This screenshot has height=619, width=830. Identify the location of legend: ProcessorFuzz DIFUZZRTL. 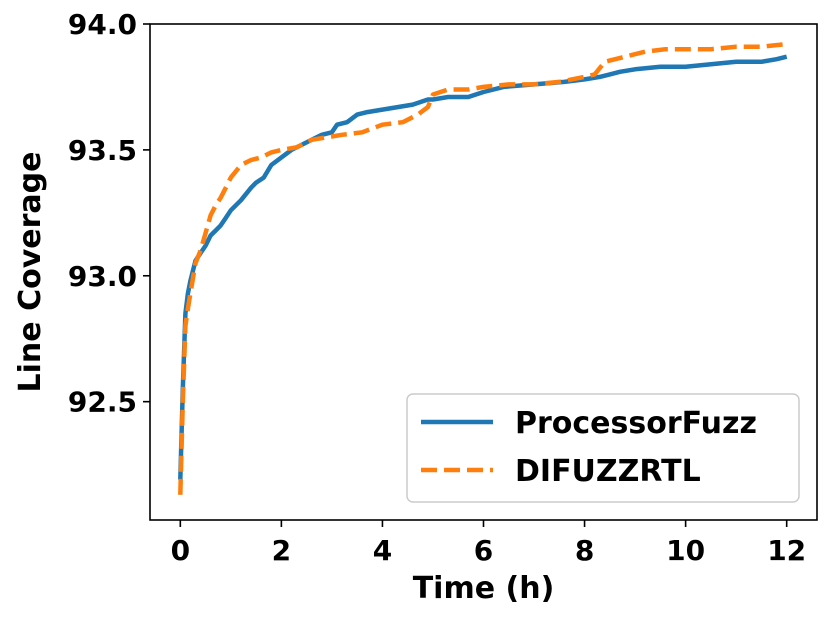
(603, 448).